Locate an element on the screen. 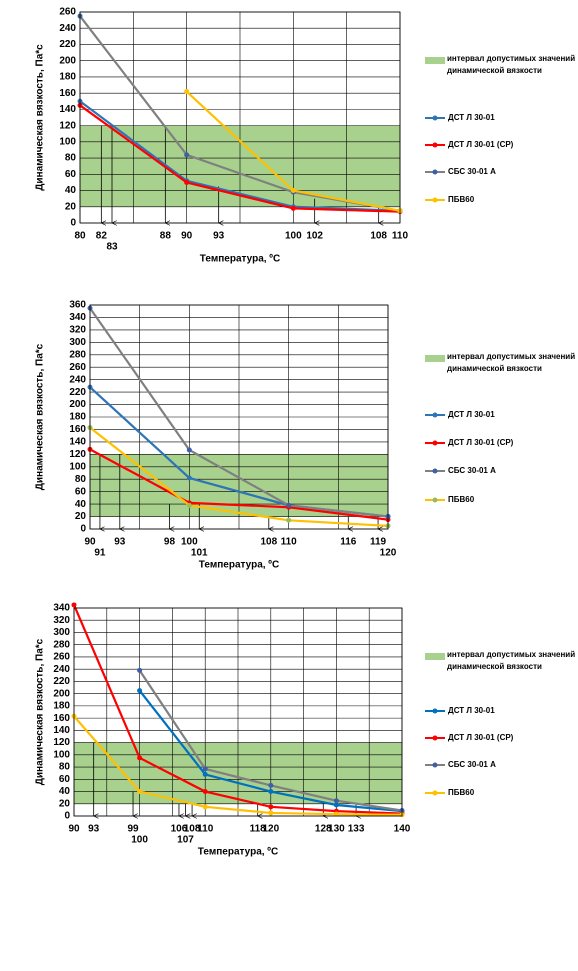 This screenshot has height=971, width=578. legend-label: ДСТ Л 30-01 is located at coordinates (471, 710).